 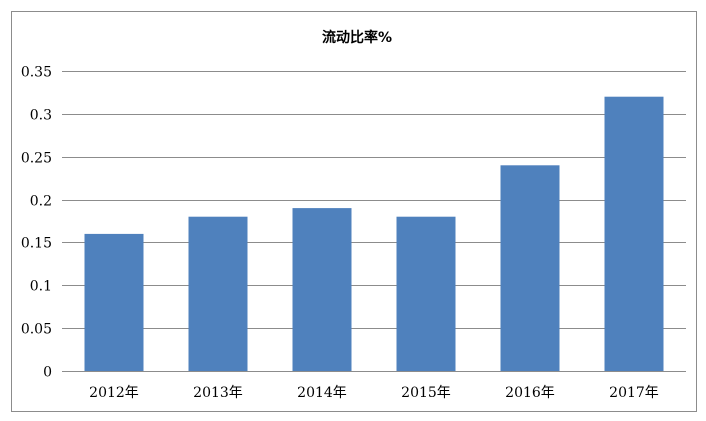 I want to click on x-tick-label: 2013年, so click(x=218, y=393).